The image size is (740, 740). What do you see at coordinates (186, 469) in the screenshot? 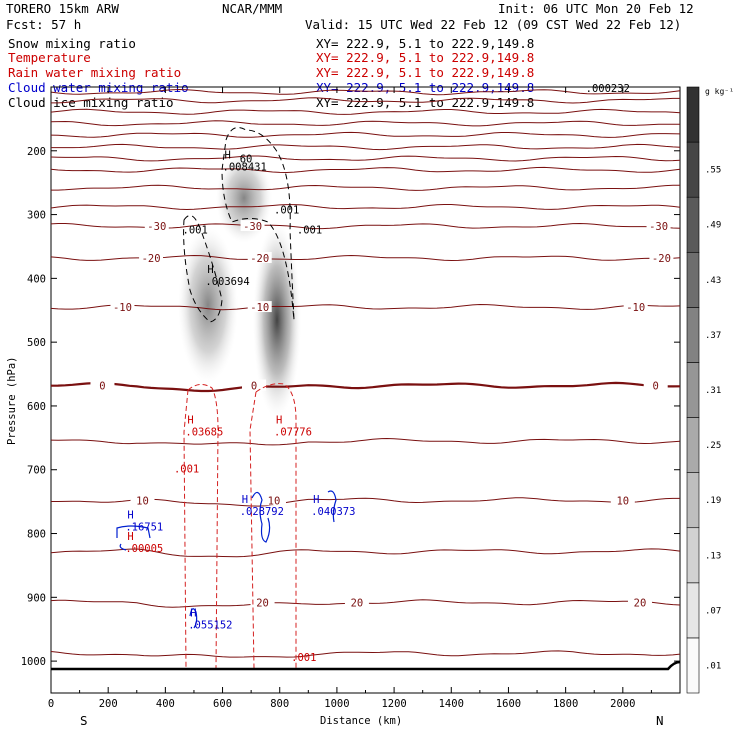
I see `rain-contour-label: .001` at bounding box center [186, 469].